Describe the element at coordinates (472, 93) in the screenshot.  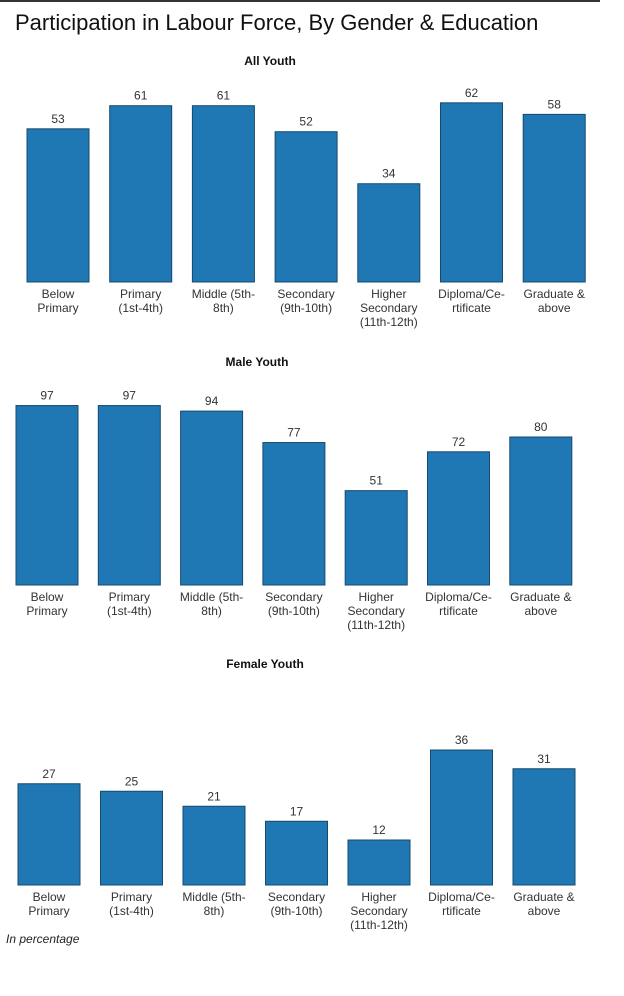
I see `data-label: 62` at that location.